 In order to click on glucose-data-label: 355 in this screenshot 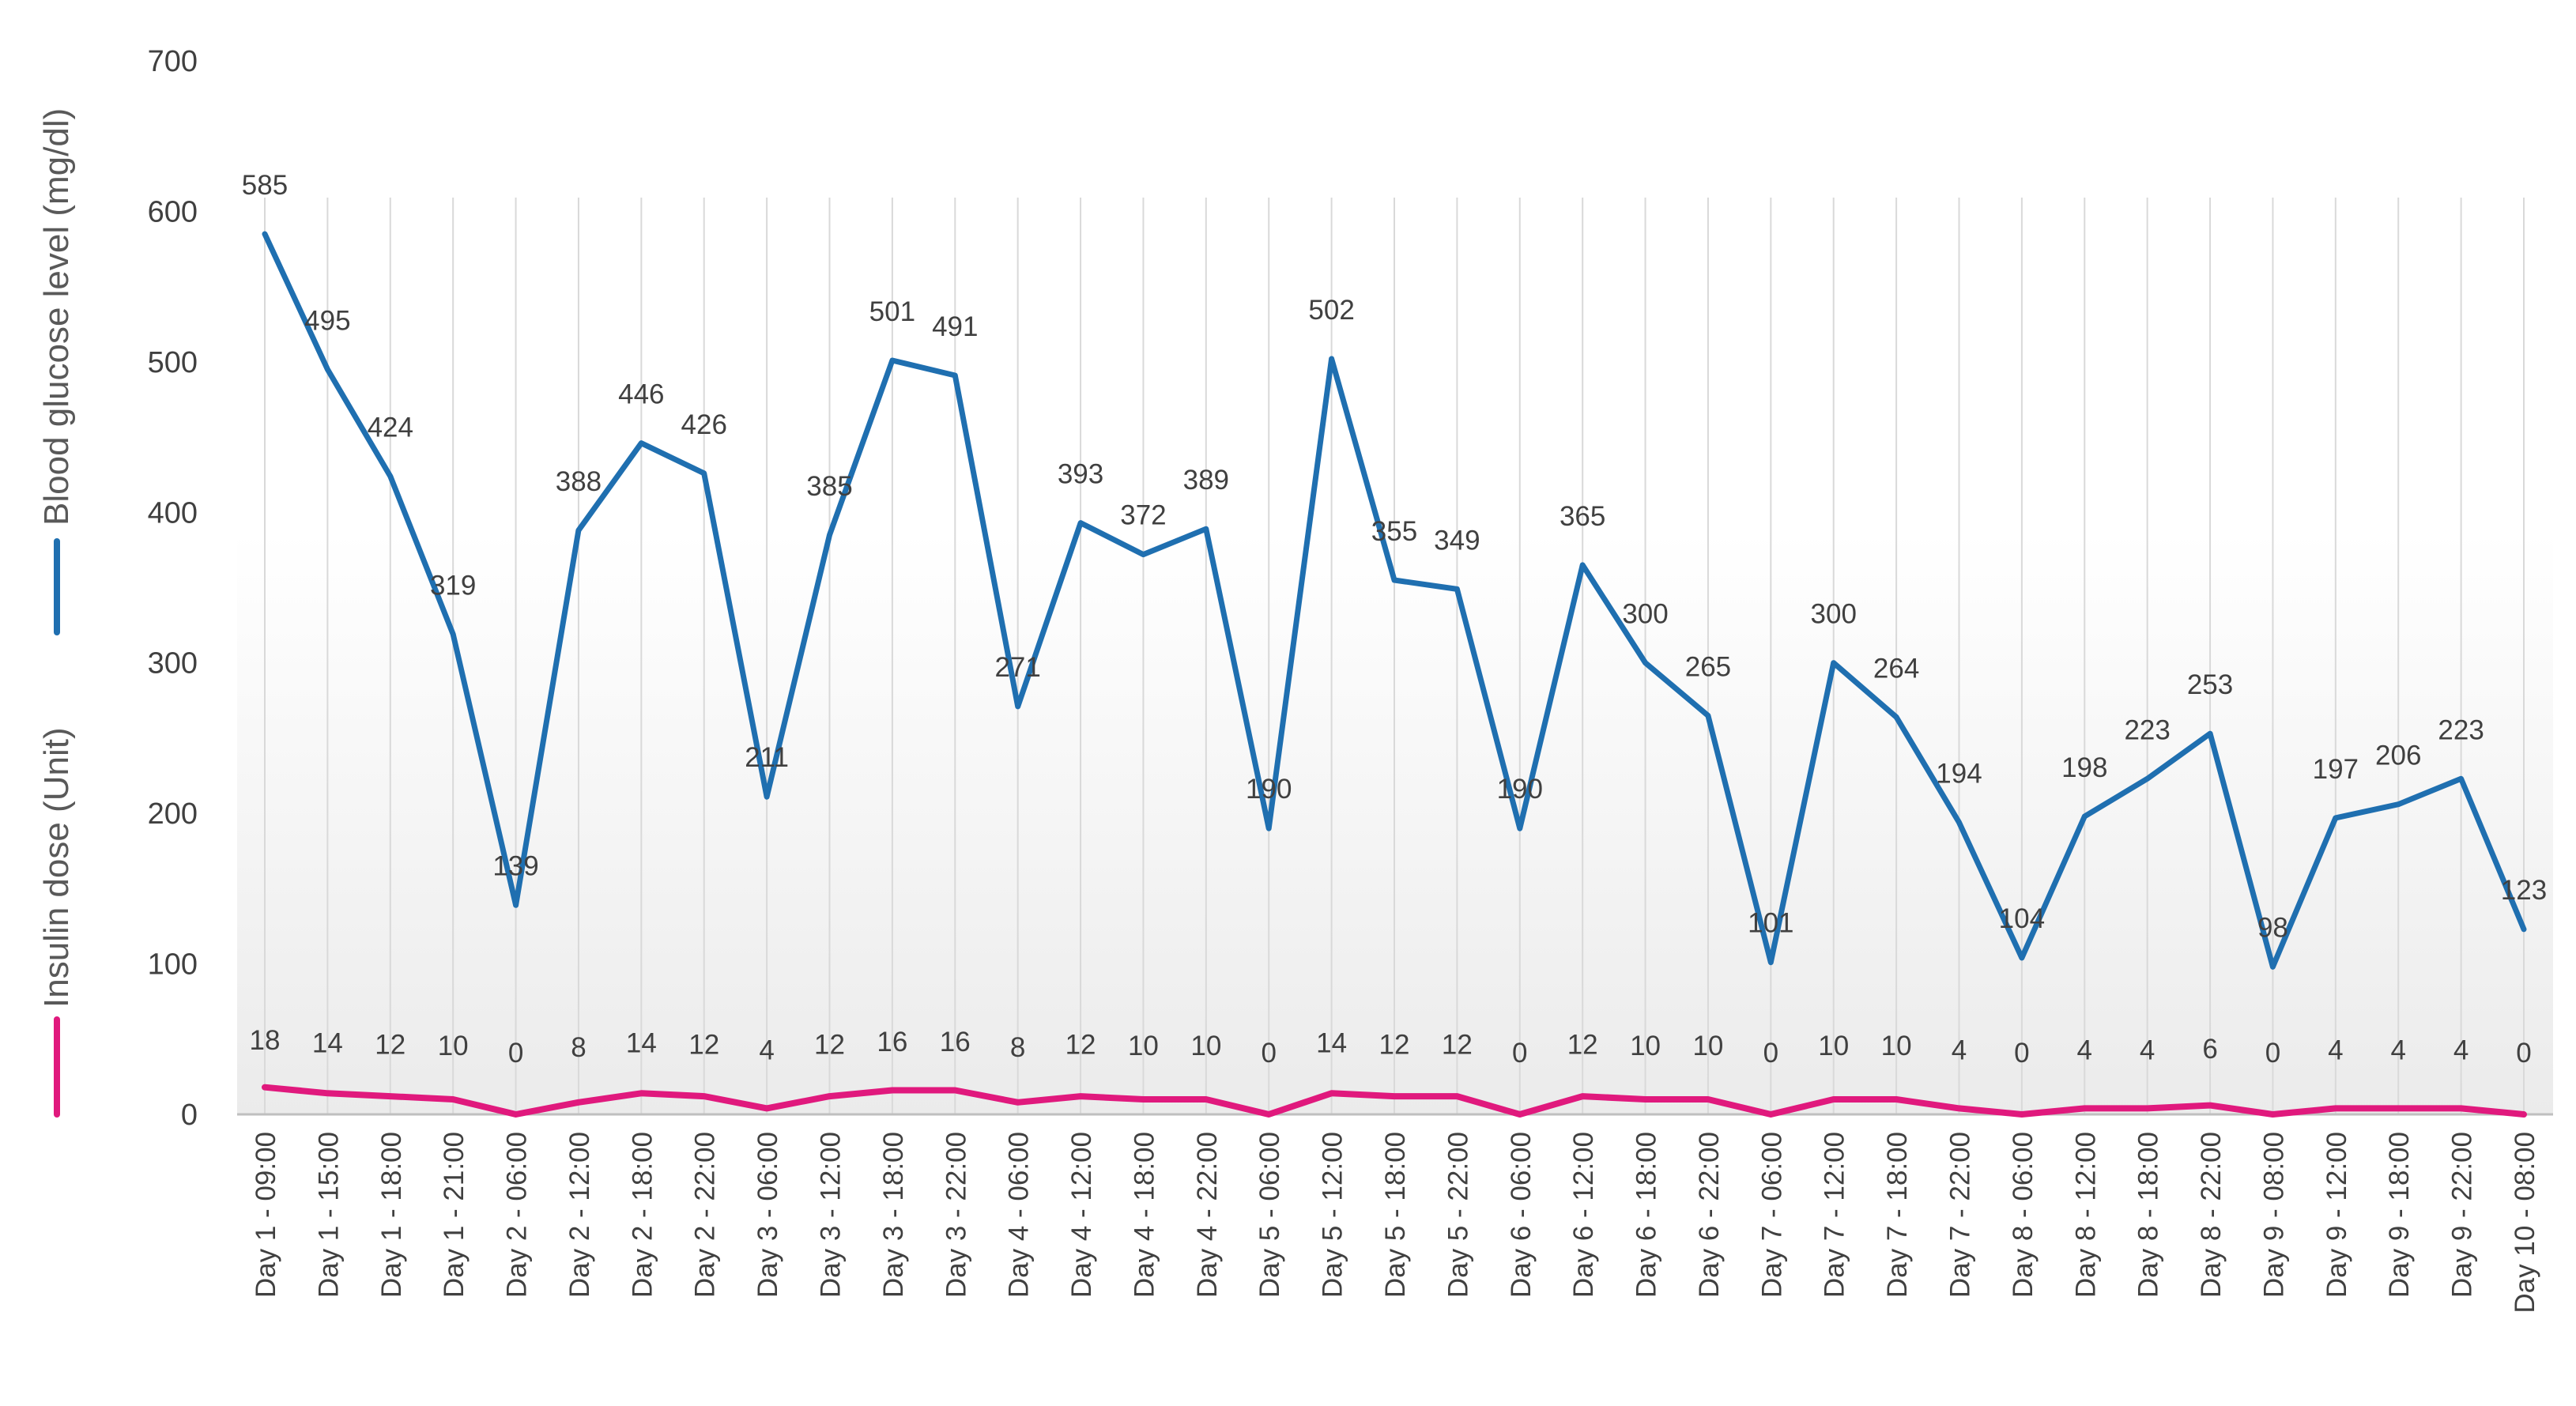, I will do `click(1394, 531)`.